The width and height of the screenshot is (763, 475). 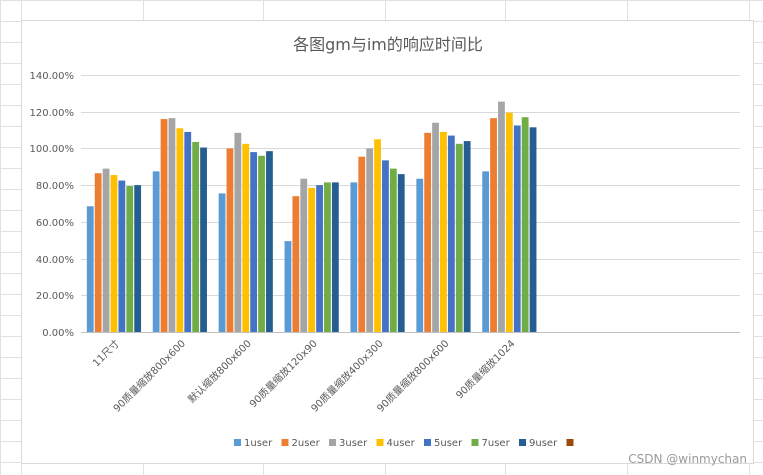 I want to click on legend-label-3user: 3user, so click(x=353, y=443).